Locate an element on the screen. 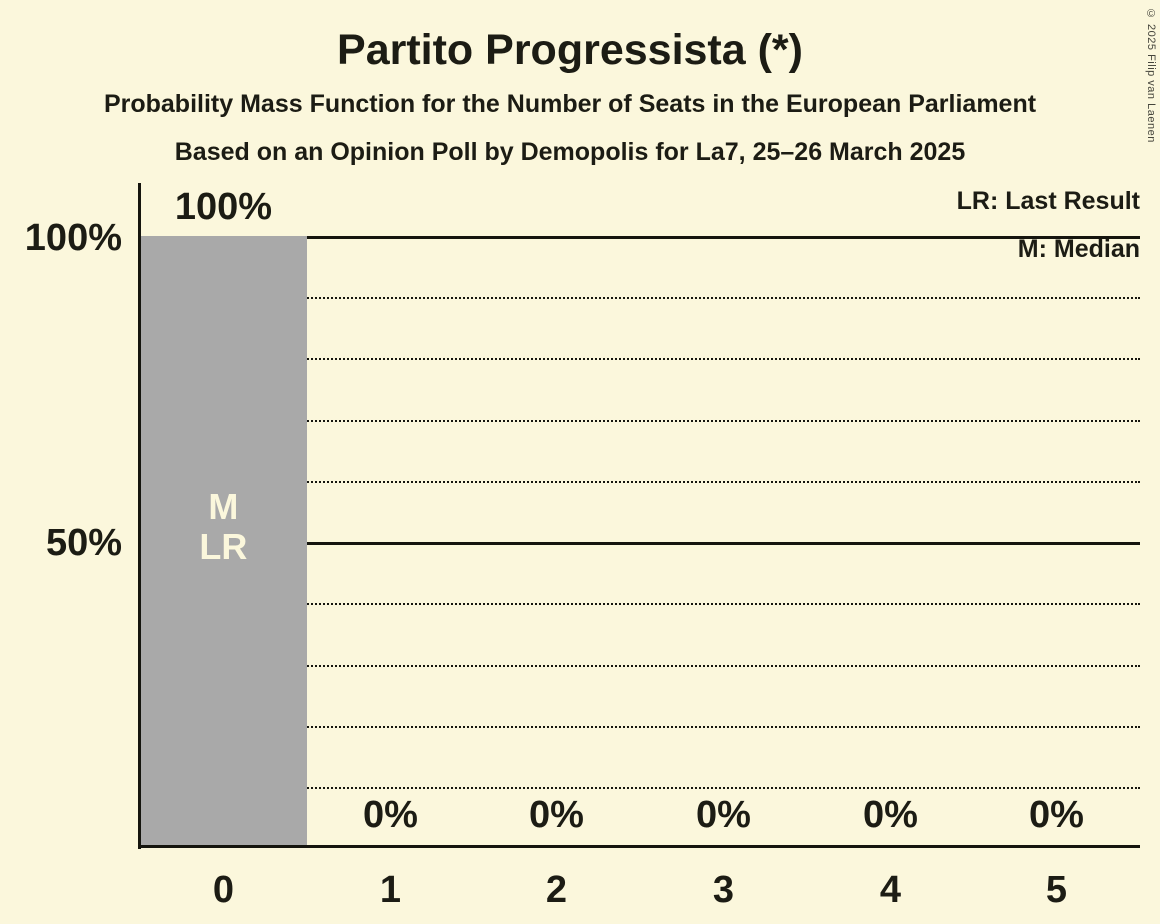 The image size is (1160, 924). x-axis-tick-0: 0 is located at coordinates (223, 890).